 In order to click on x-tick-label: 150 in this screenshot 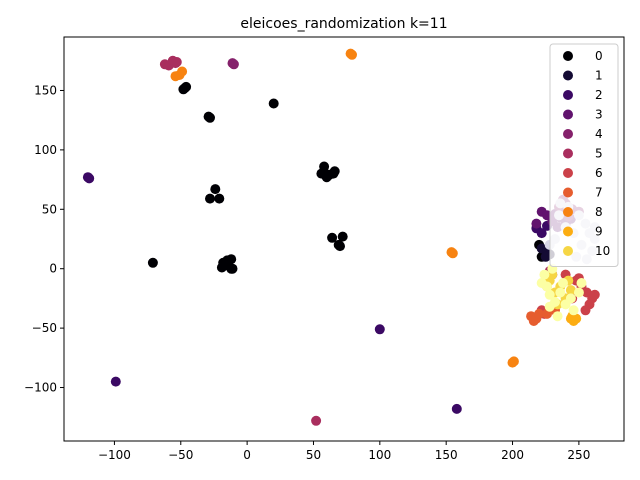, I will do `click(446, 455)`.